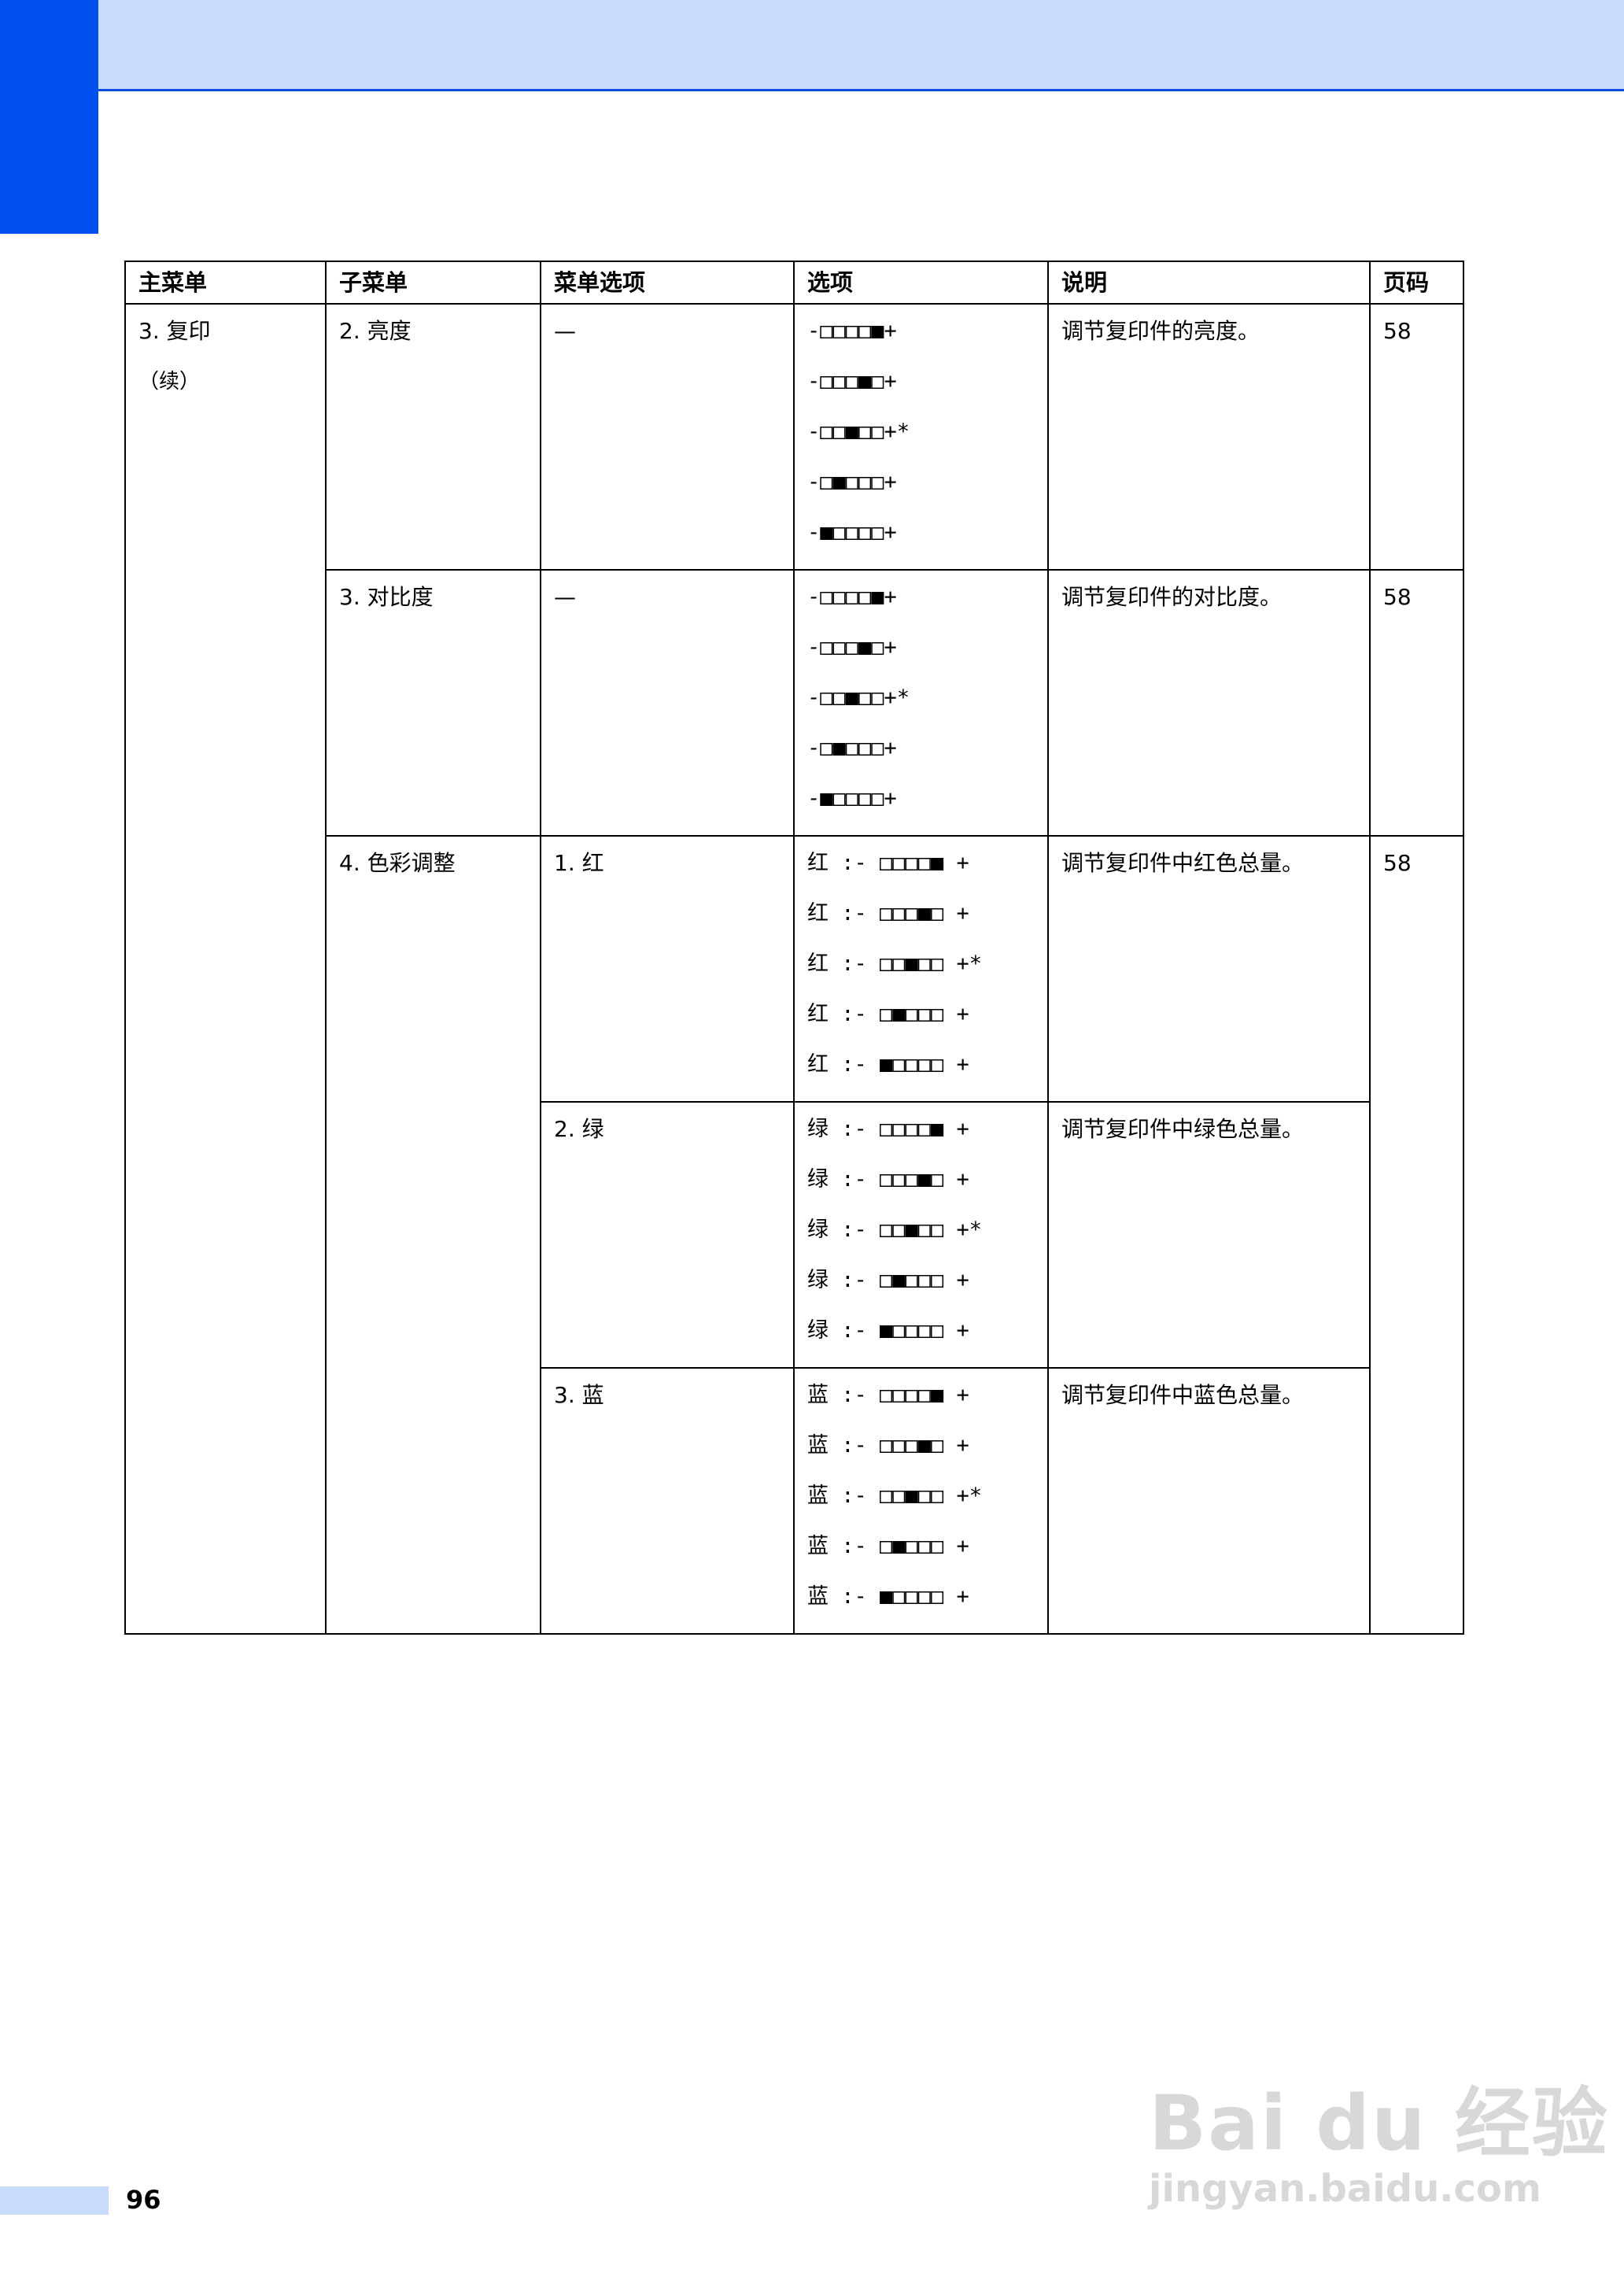 This screenshot has width=1624, height=2295. What do you see at coordinates (169, 382) in the screenshot?
I see `continued-label: （续）` at bounding box center [169, 382].